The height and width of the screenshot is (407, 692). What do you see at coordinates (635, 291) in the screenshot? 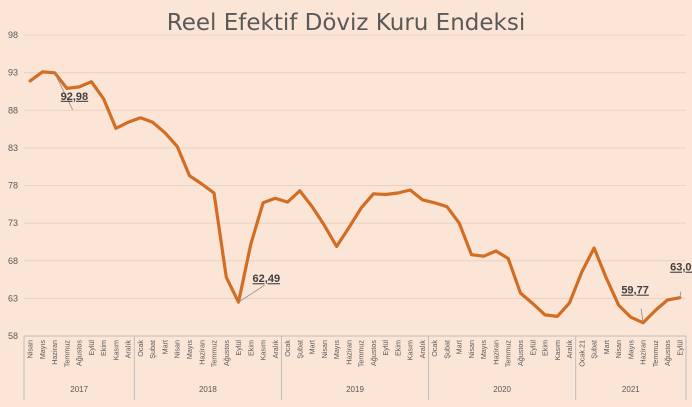
I see `data-label: 59,77` at bounding box center [635, 291].